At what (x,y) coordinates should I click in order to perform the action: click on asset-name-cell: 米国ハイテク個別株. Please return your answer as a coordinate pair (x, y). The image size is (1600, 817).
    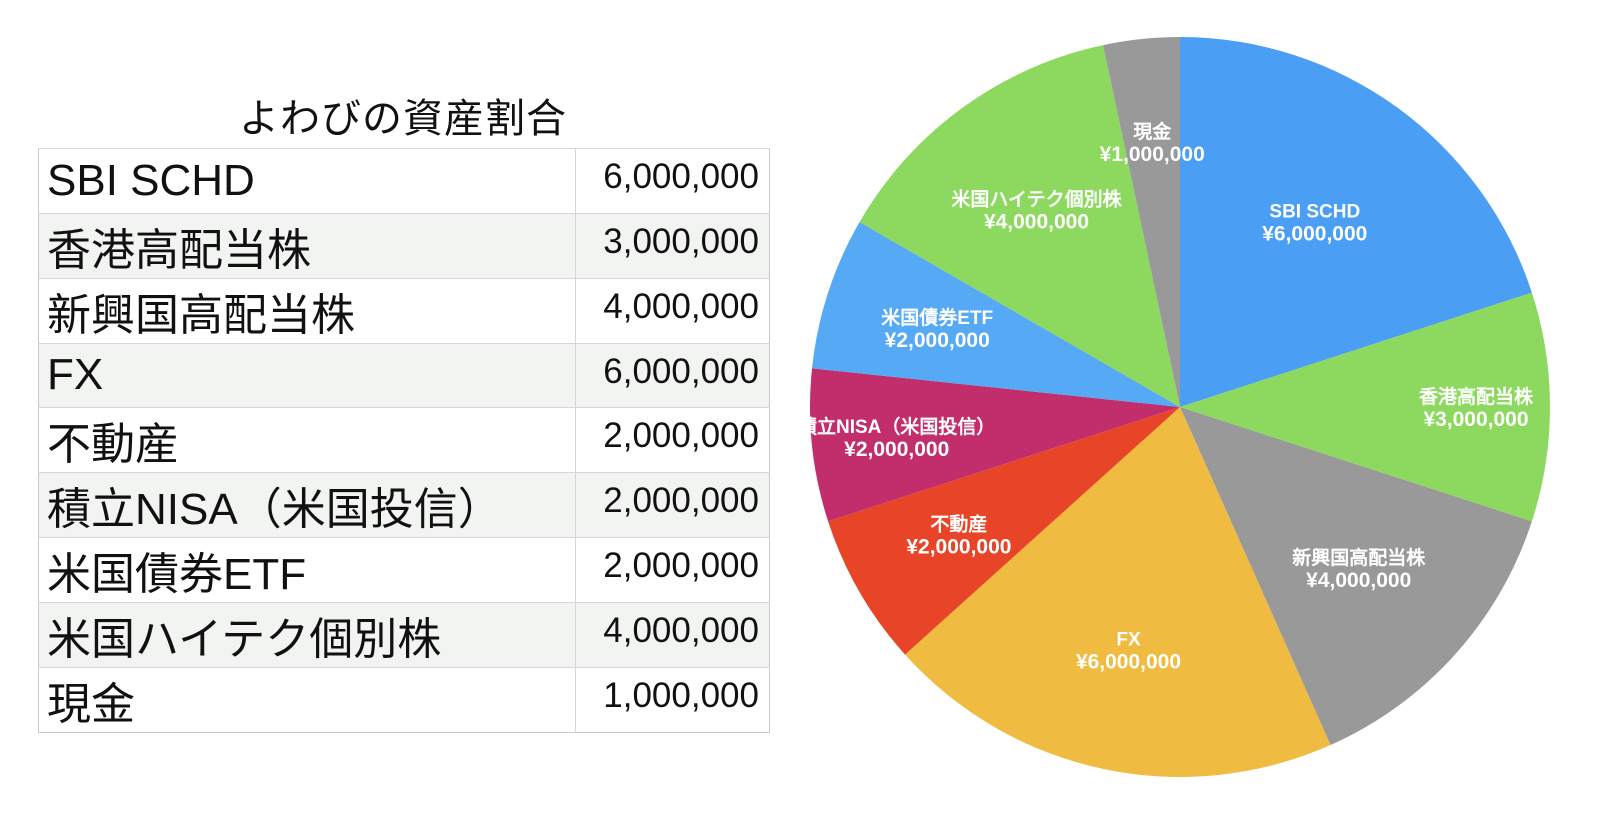
    Looking at the image, I should click on (307, 635).